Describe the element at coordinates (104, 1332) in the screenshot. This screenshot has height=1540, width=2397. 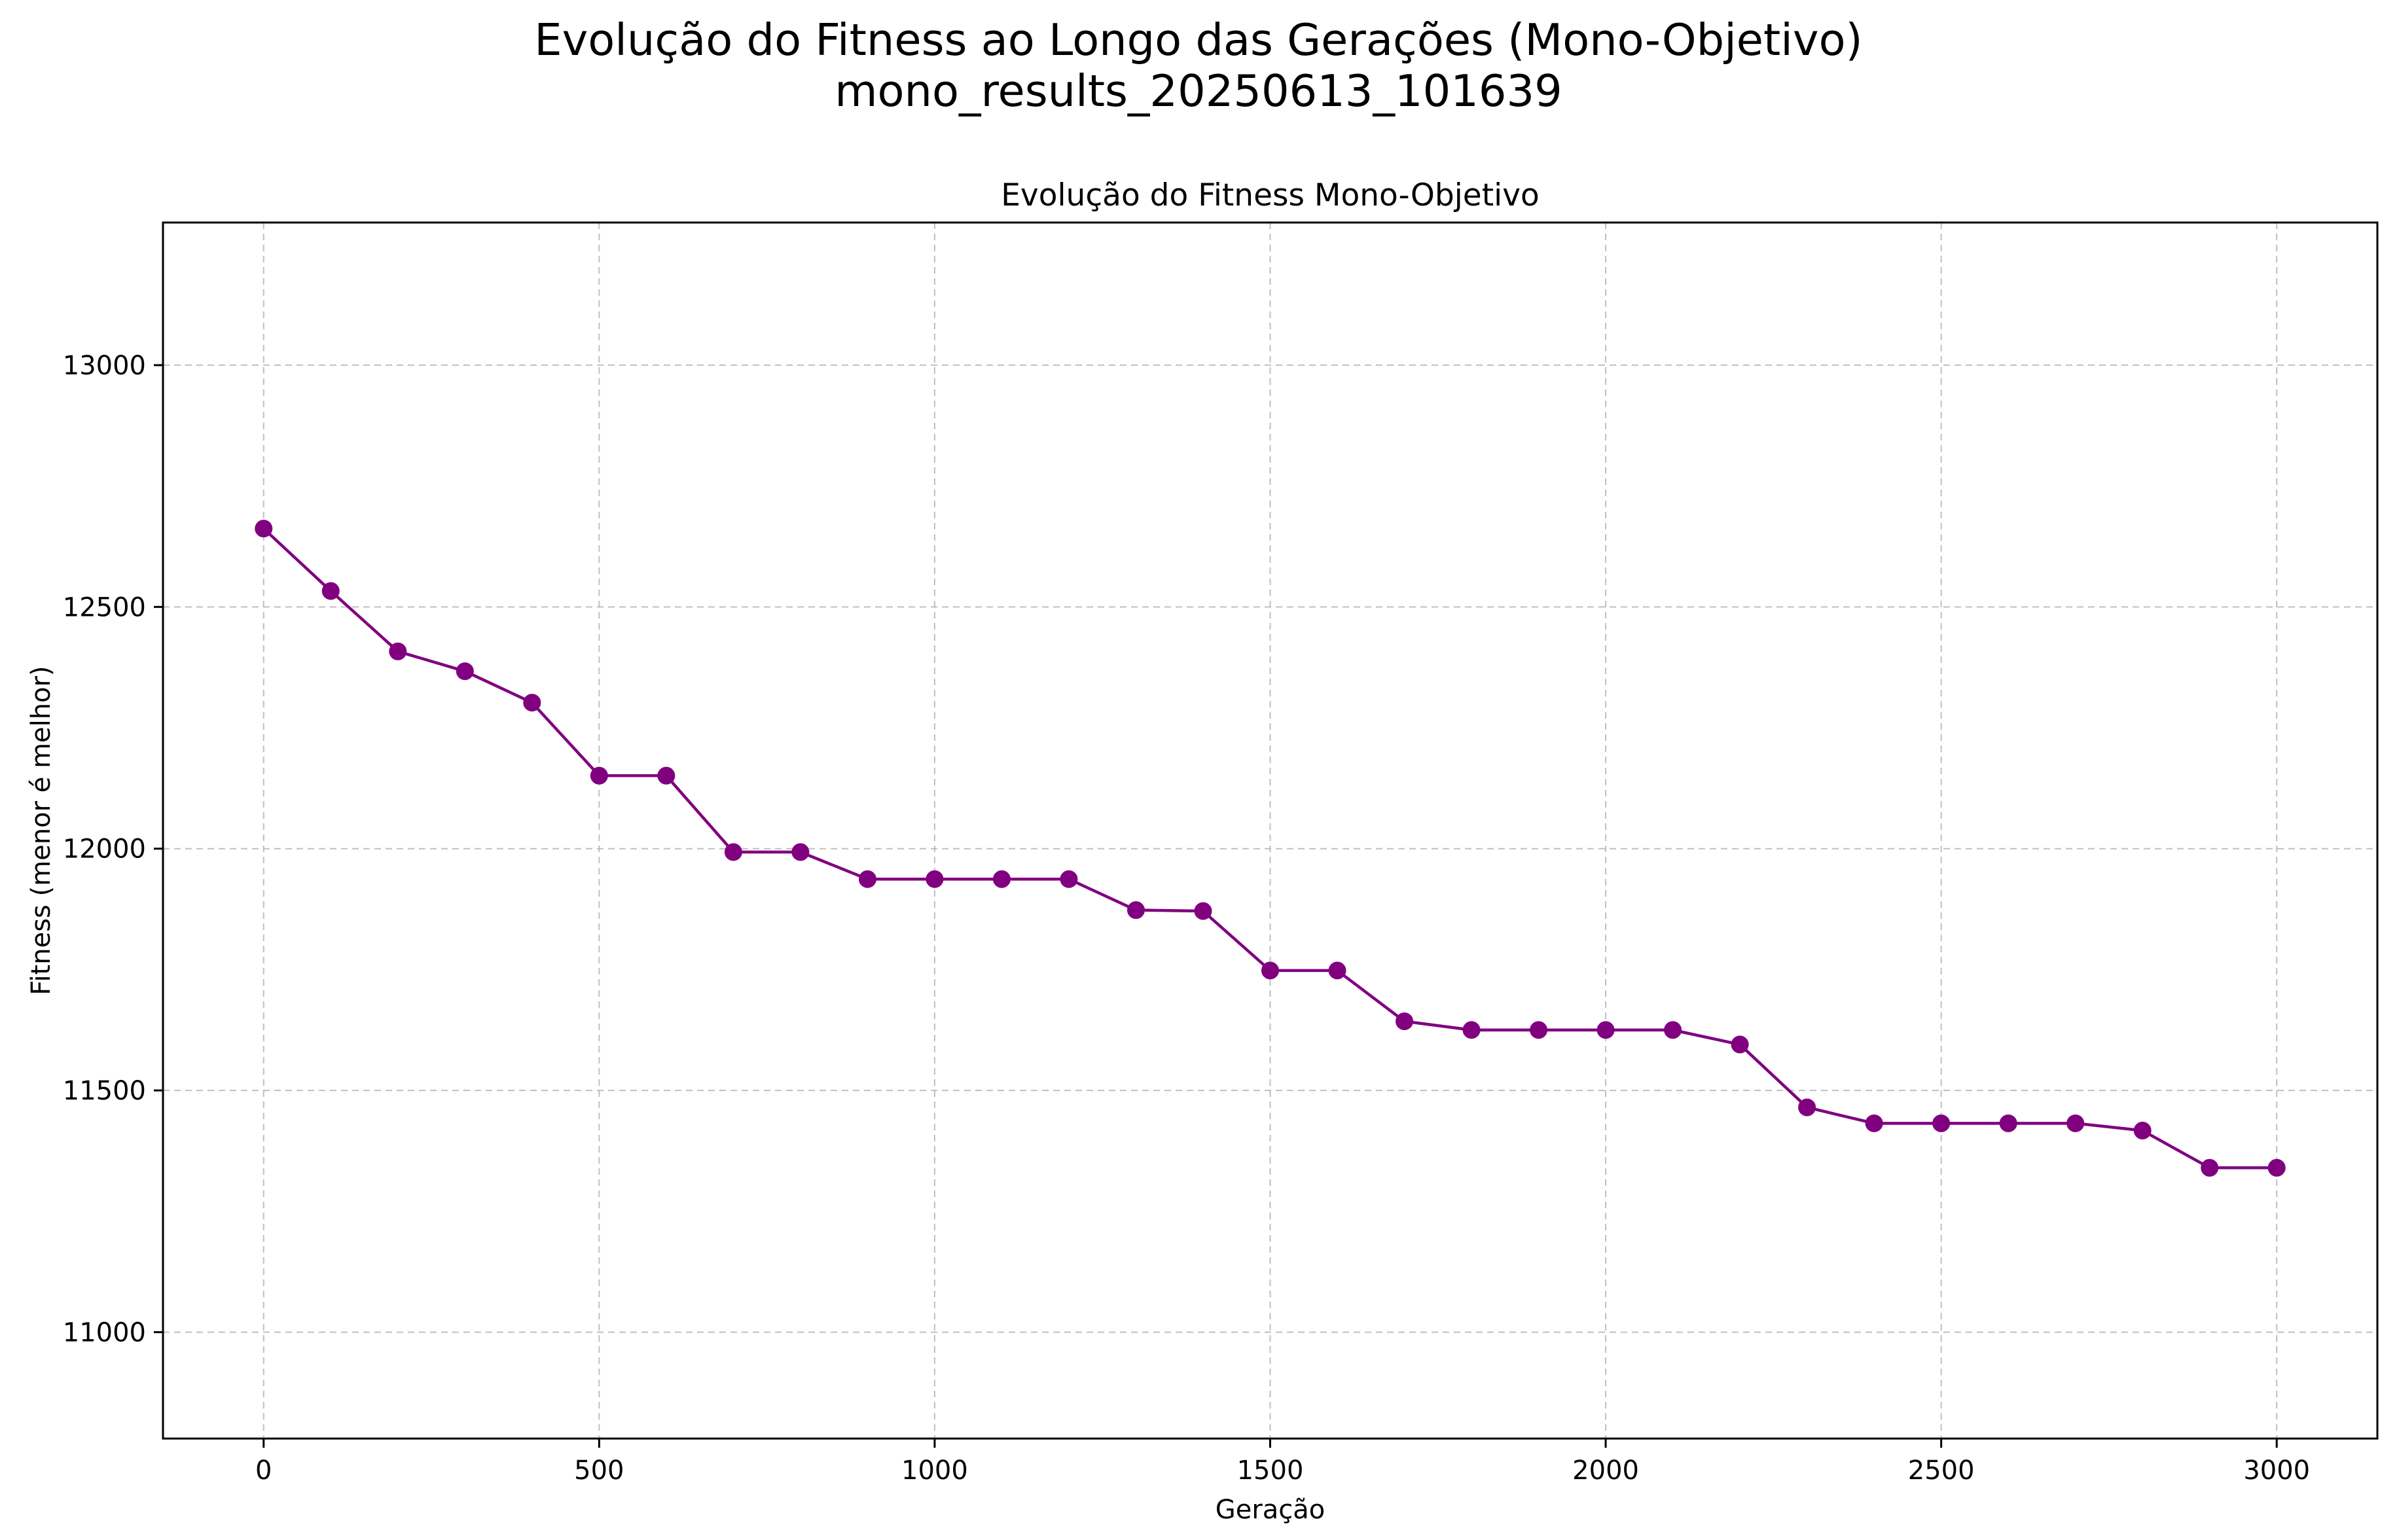
I see `y-tick-label: 11000` at that location.